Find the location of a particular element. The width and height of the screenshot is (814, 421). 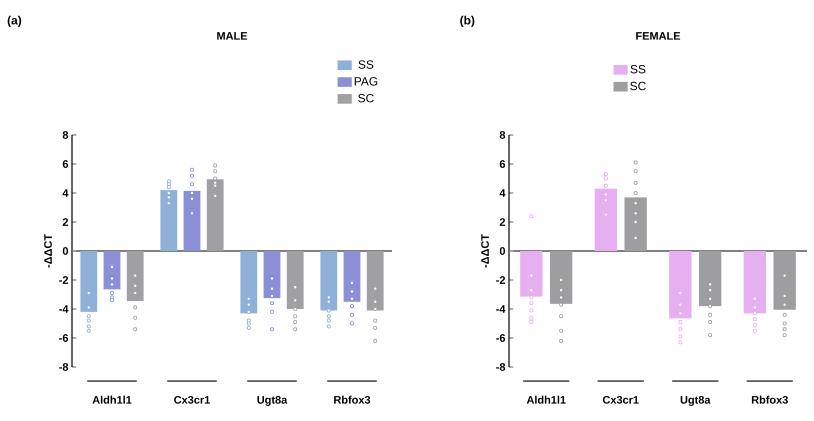

legend-label: PAG is located at coordinates (366, 81).